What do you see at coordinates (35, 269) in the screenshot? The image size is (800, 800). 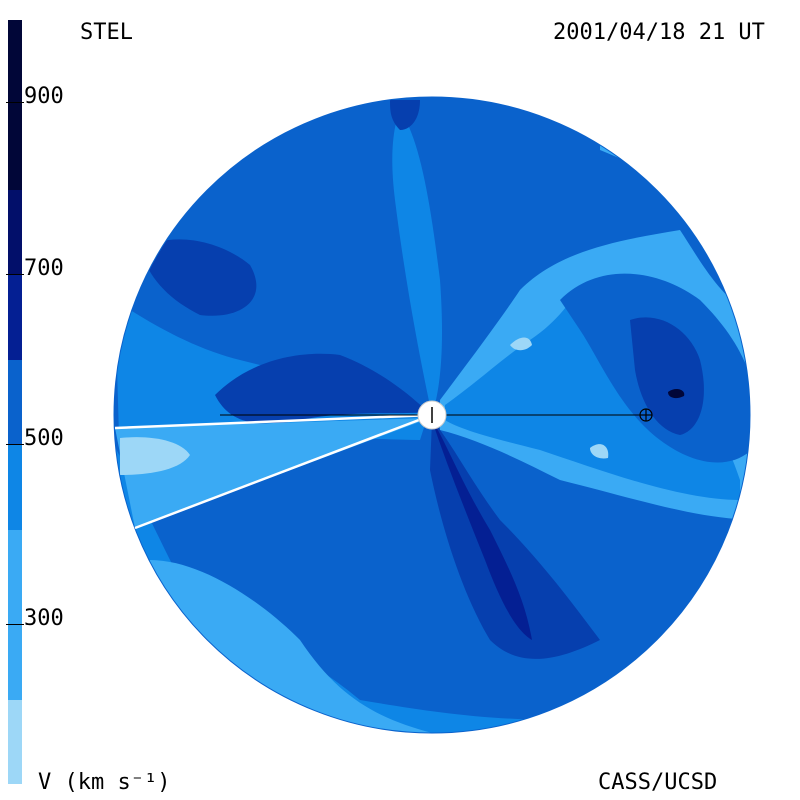 I see `colorbar-tick-700: 700` at bounding box center [35, 269].